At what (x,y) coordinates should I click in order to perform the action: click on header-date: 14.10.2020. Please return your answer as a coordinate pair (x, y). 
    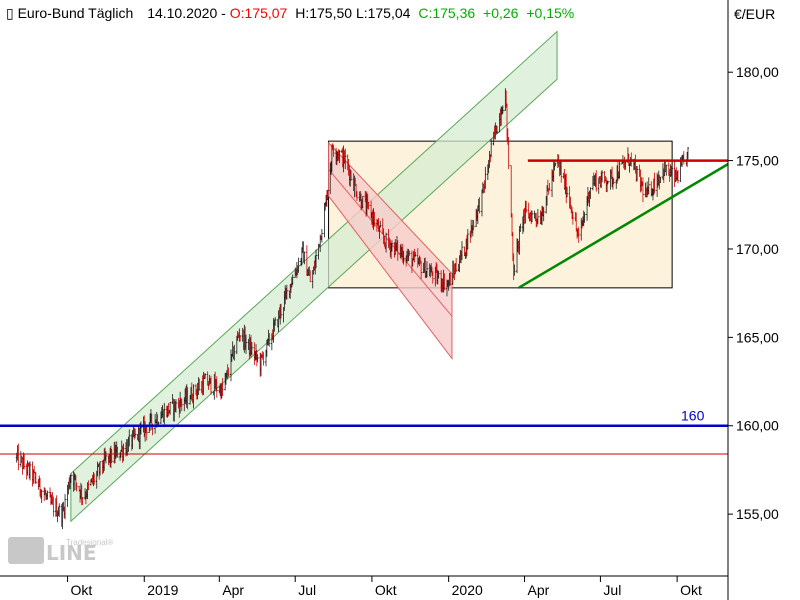
    Looking at the image, I should click on (182, 13).